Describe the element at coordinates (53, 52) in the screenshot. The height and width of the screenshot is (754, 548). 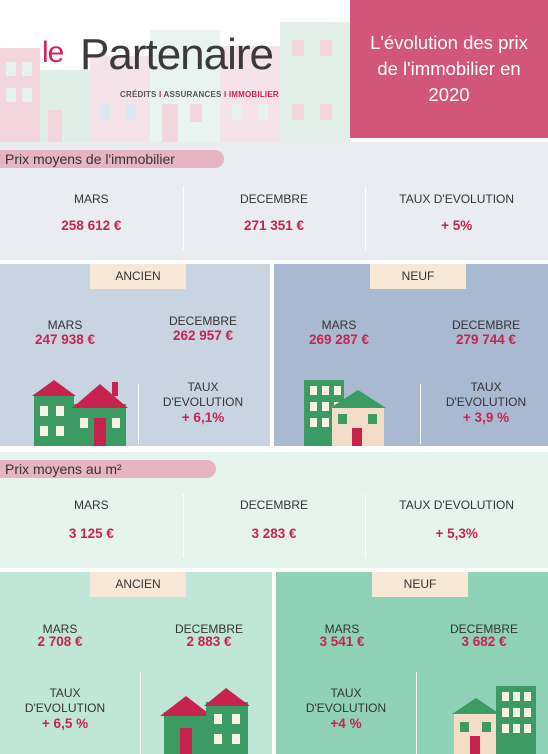
I see `logo-prefix: le` at that location.